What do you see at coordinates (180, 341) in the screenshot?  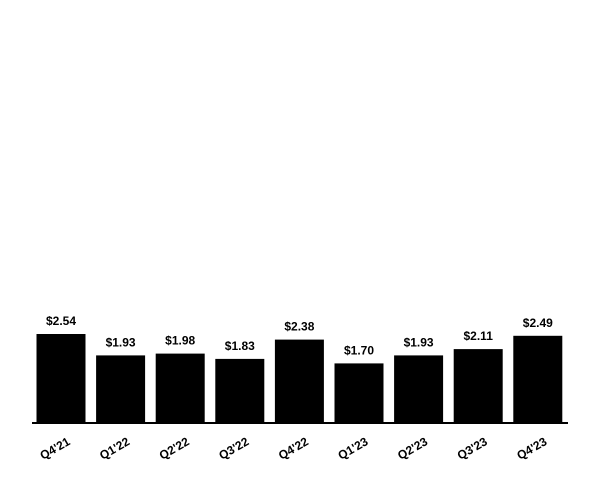 I see `bar-value-label-2: $1.98` at bounding box center [180, 341].